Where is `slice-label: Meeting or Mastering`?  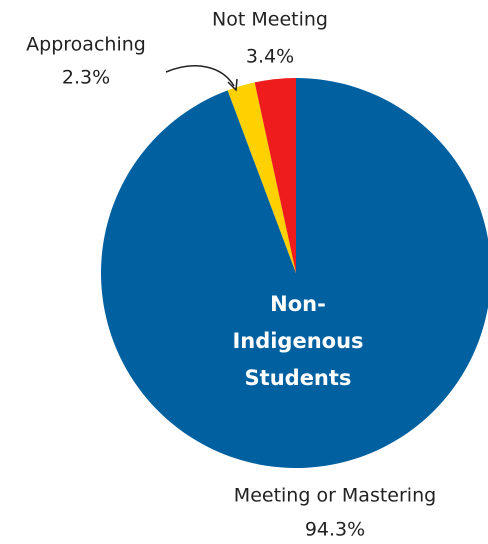 slice-label: Meeting or Mastering is located at coordinates (335, 496).